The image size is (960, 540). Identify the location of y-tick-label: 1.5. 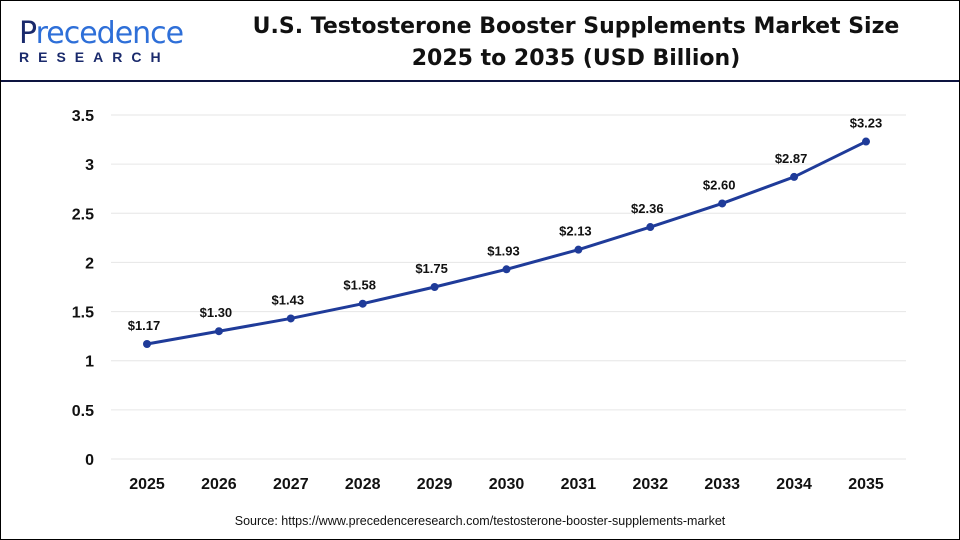
(83, 313).